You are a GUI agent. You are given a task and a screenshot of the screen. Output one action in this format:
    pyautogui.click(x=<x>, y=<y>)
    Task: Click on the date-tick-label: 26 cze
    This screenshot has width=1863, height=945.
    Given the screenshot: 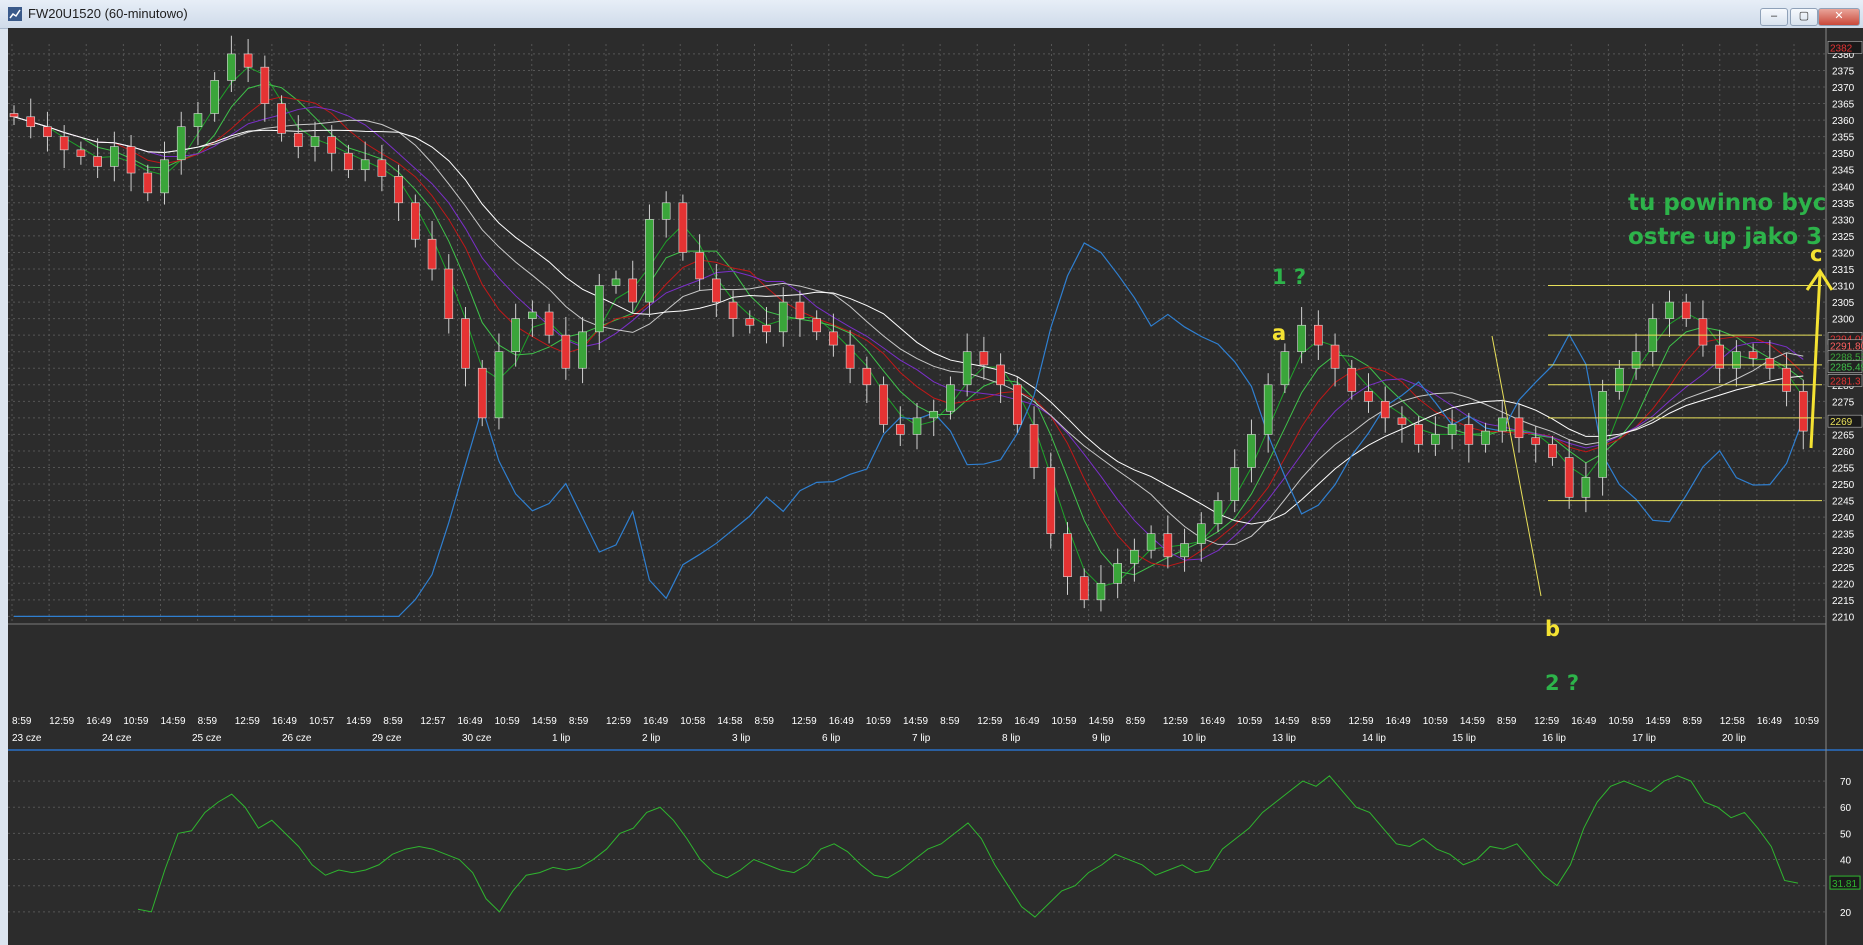 What is the action you would take?
    pyautogui.click(x=297, y=738)
    